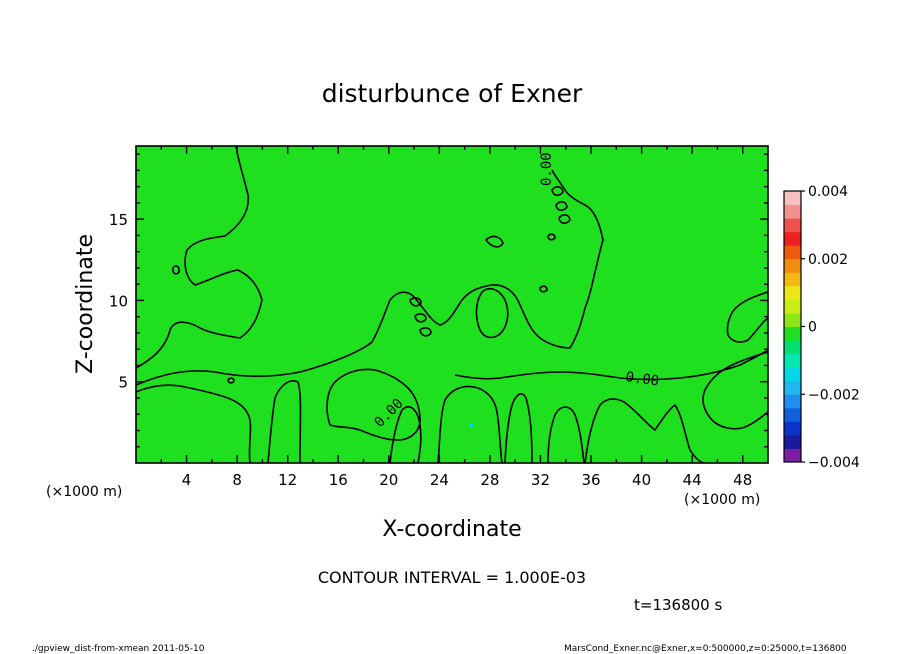 The height and width of the screenshot is (654, 904). What do you see at coordinates (828, 260) in the screenshot?
I see `colorbar-tick-label: 0.002` at bounding box center [828, 260].